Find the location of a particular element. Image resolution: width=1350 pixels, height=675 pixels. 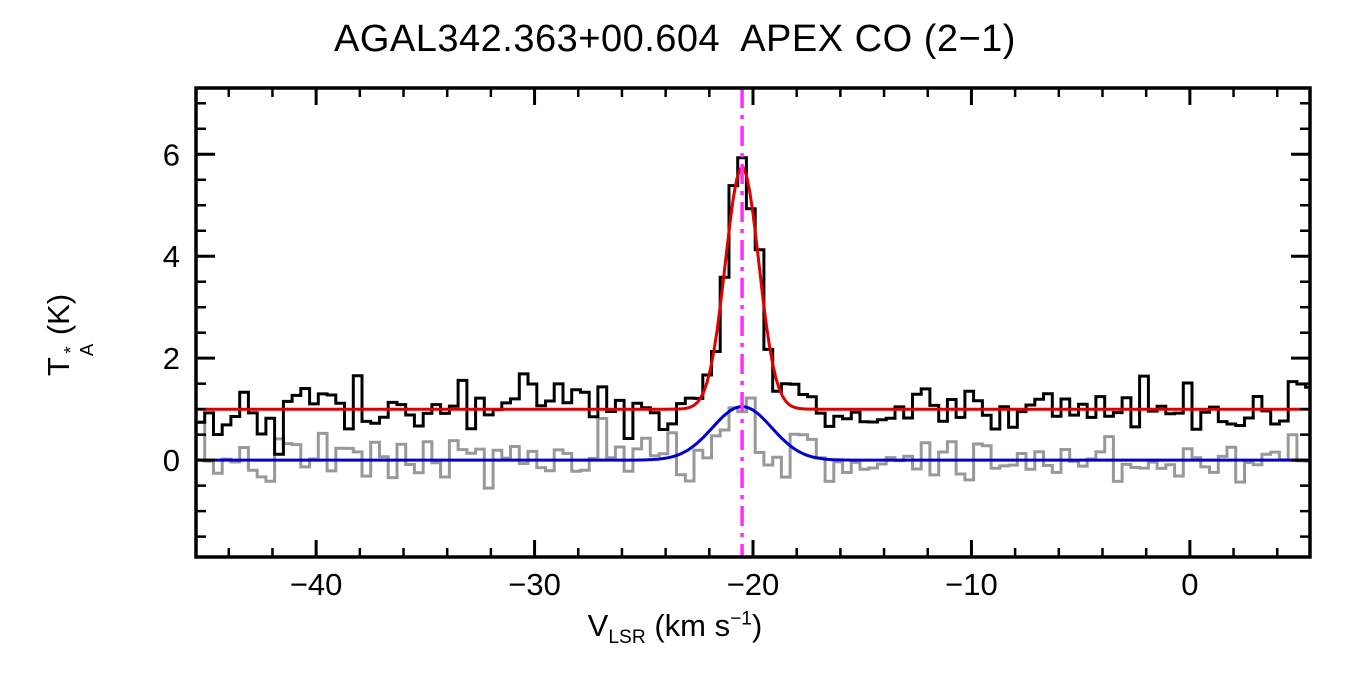

y-label-base: T is located at coordinates (59, 367).